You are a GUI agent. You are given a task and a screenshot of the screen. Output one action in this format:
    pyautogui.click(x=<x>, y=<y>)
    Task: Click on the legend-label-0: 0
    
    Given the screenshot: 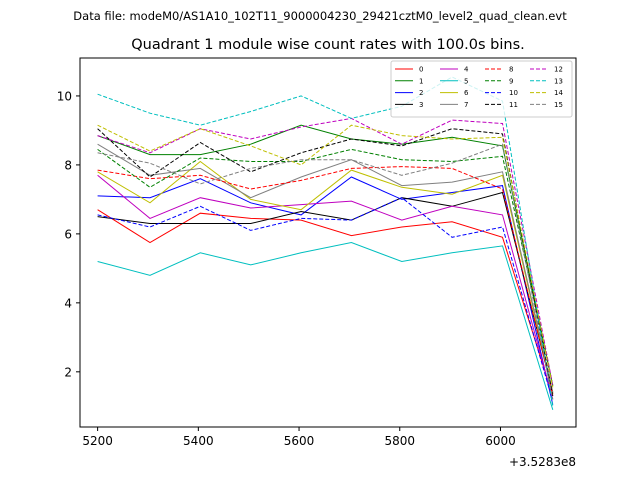 What is the action you would take?
    pyautogui.click(x=421, y=70)
    